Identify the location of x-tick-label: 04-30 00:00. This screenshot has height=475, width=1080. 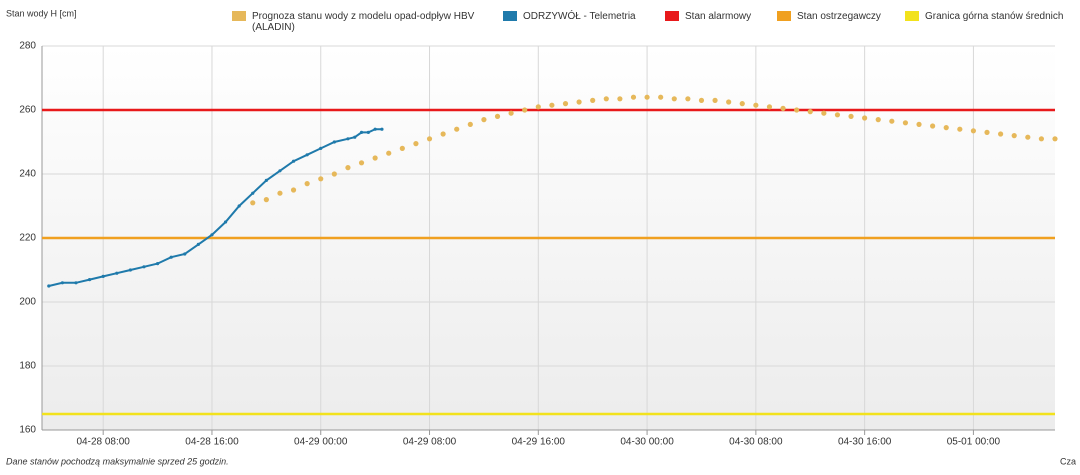
(647, 442).